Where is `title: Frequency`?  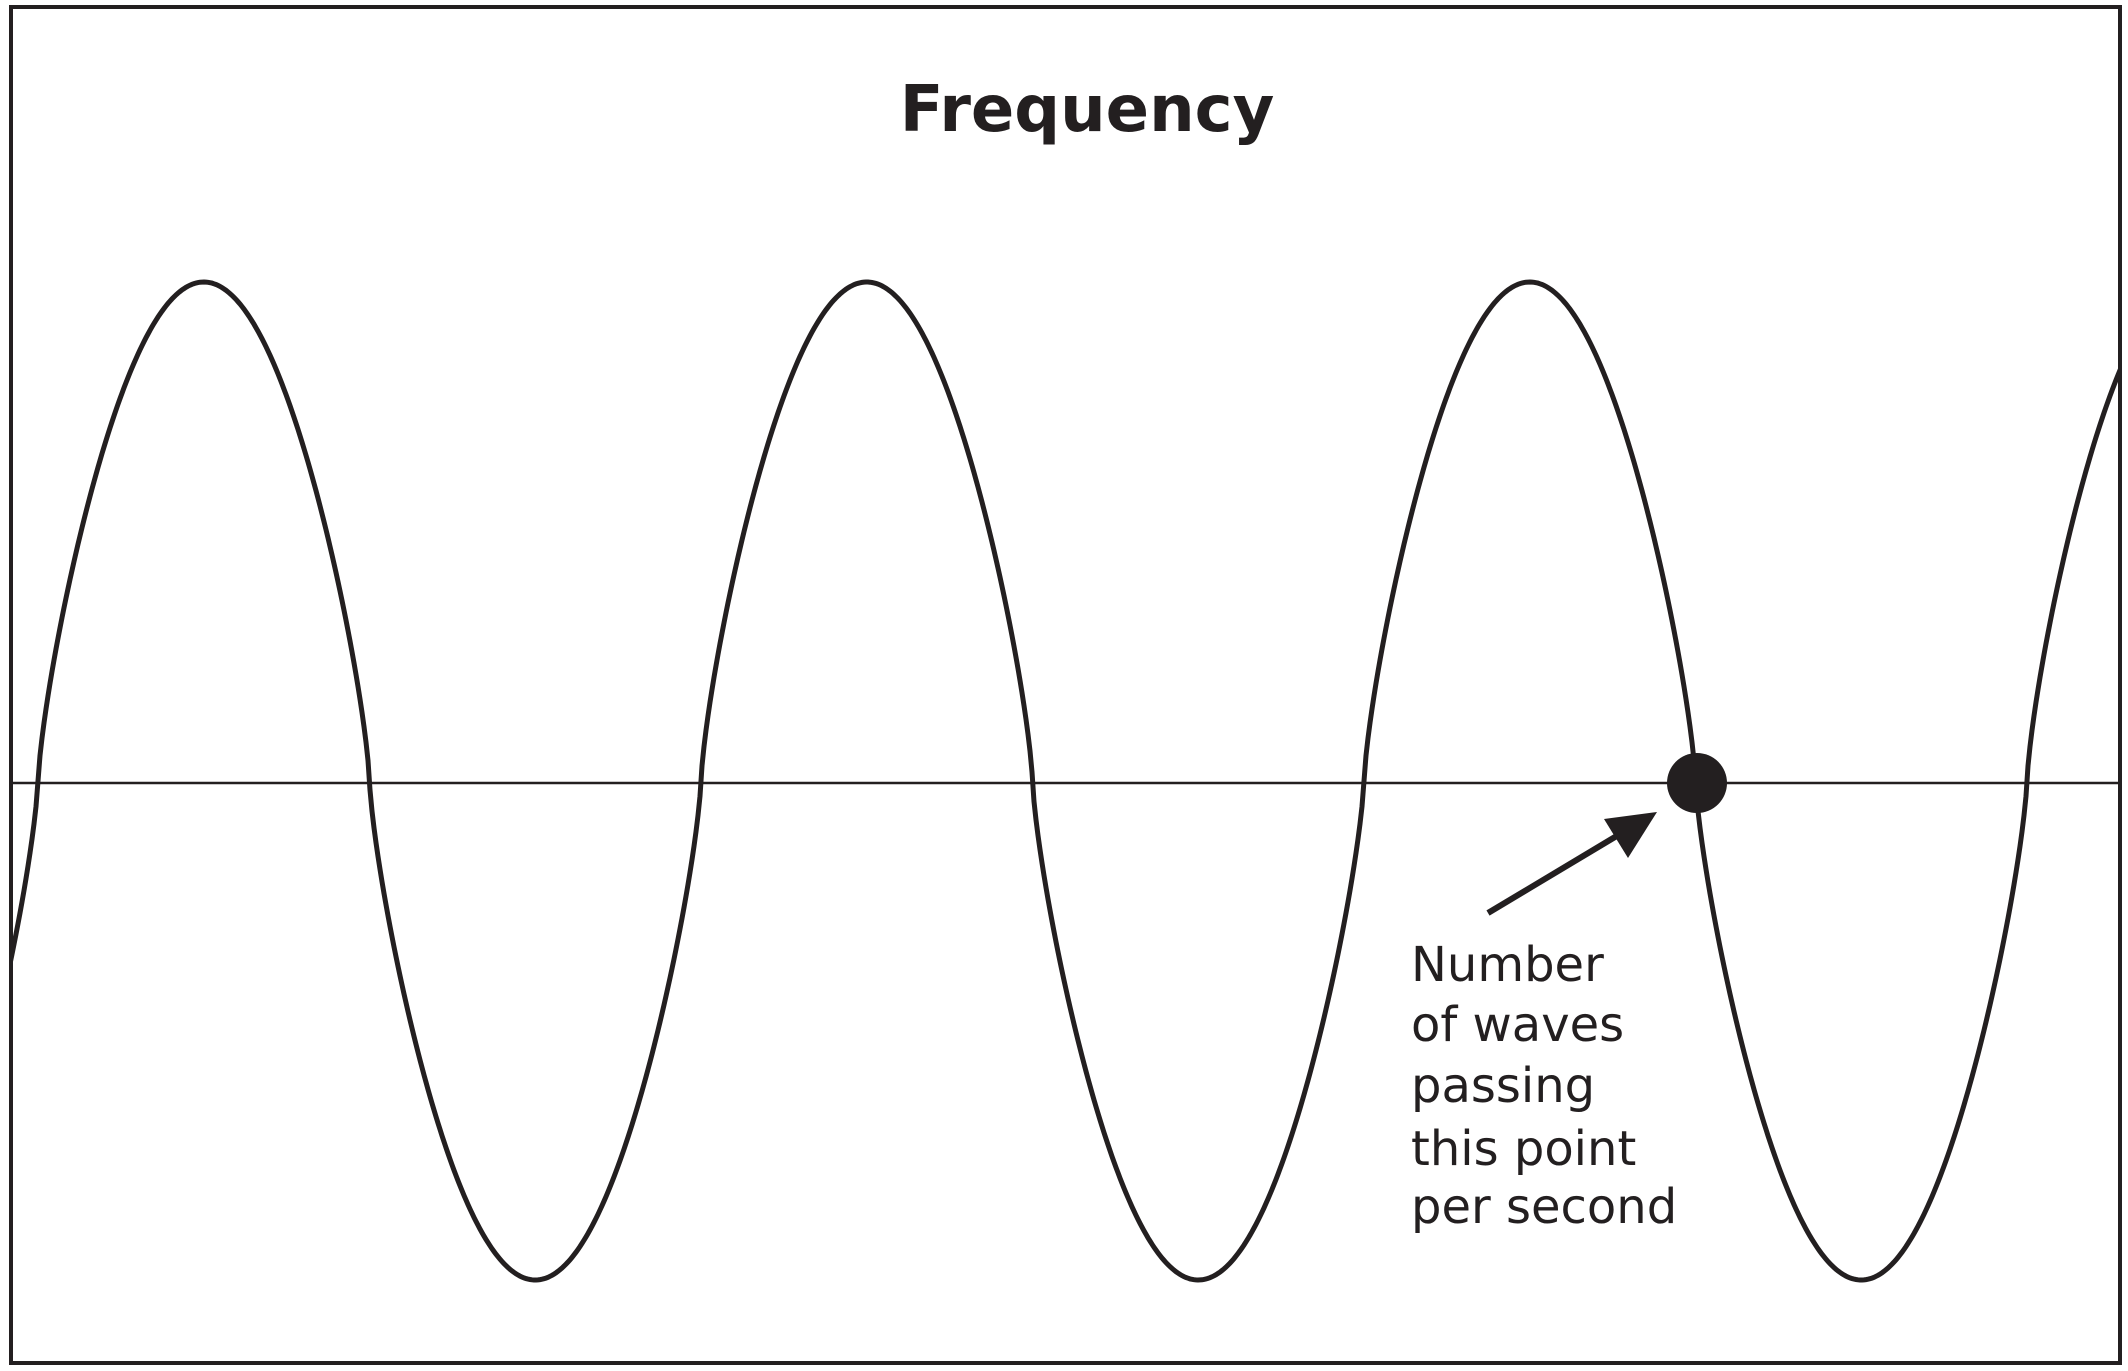 title: Frequency is located at coordinates (1087, 110).